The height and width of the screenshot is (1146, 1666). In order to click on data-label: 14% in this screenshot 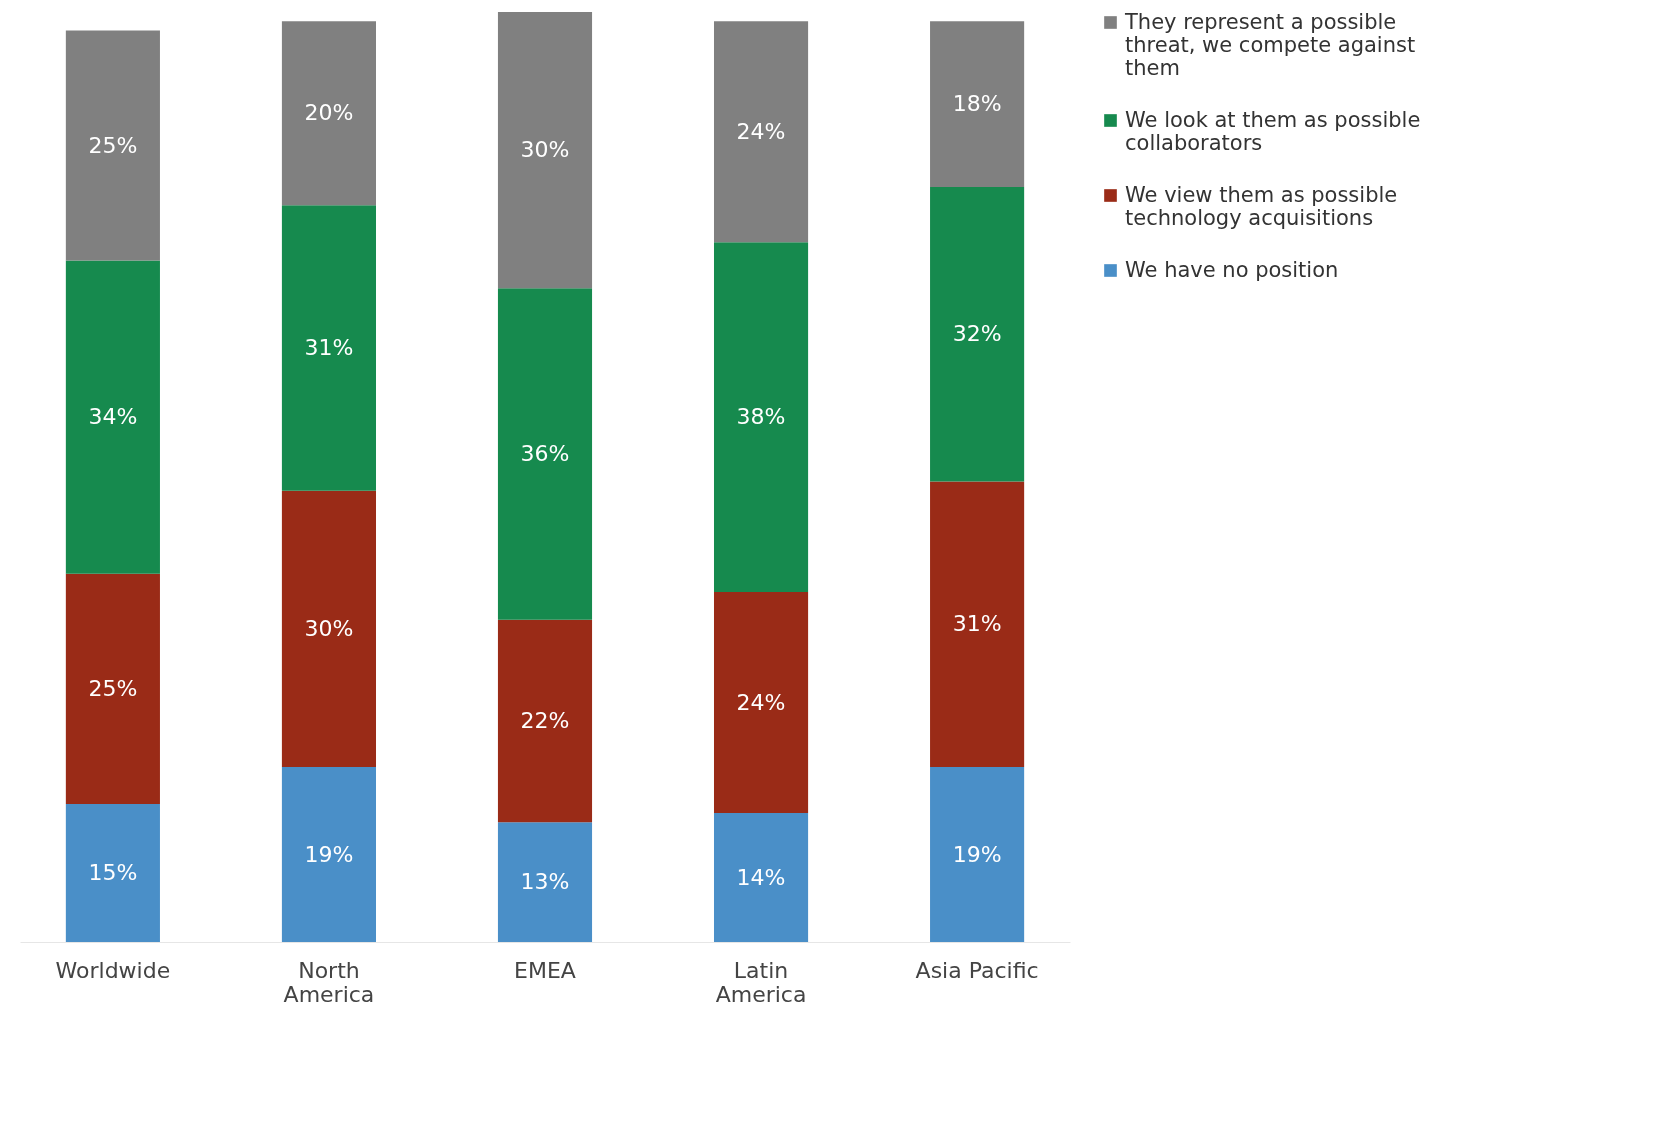, I will do `click(761, 877)`.